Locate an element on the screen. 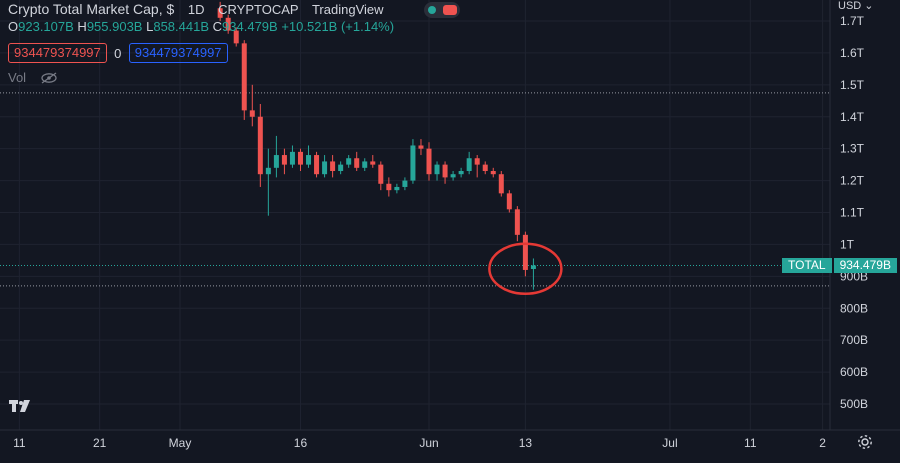 Image resolution: width=900 pixels, height=463 pixels. close-label: C is located at coordinates (217, 26).